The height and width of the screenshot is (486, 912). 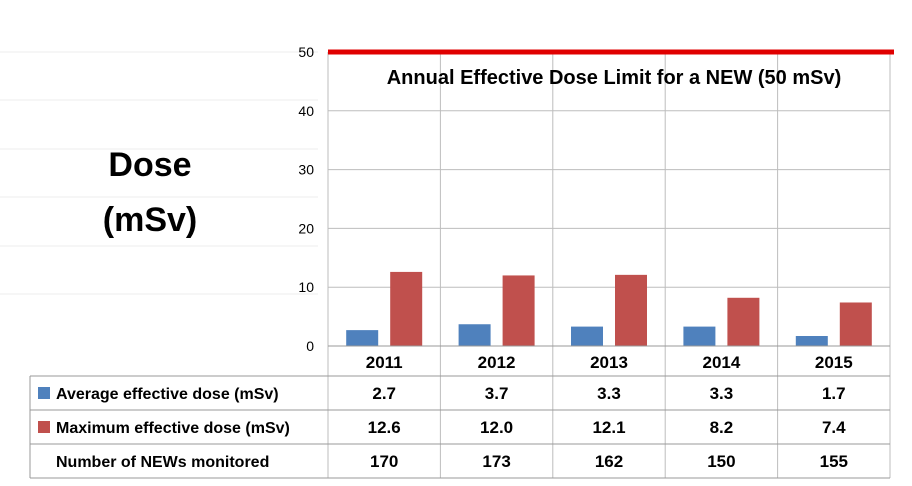 What do you see at coordinates (518, 310) in the screenshot?
I see `bar-series-2-2012` at bounding box center [518, 310].